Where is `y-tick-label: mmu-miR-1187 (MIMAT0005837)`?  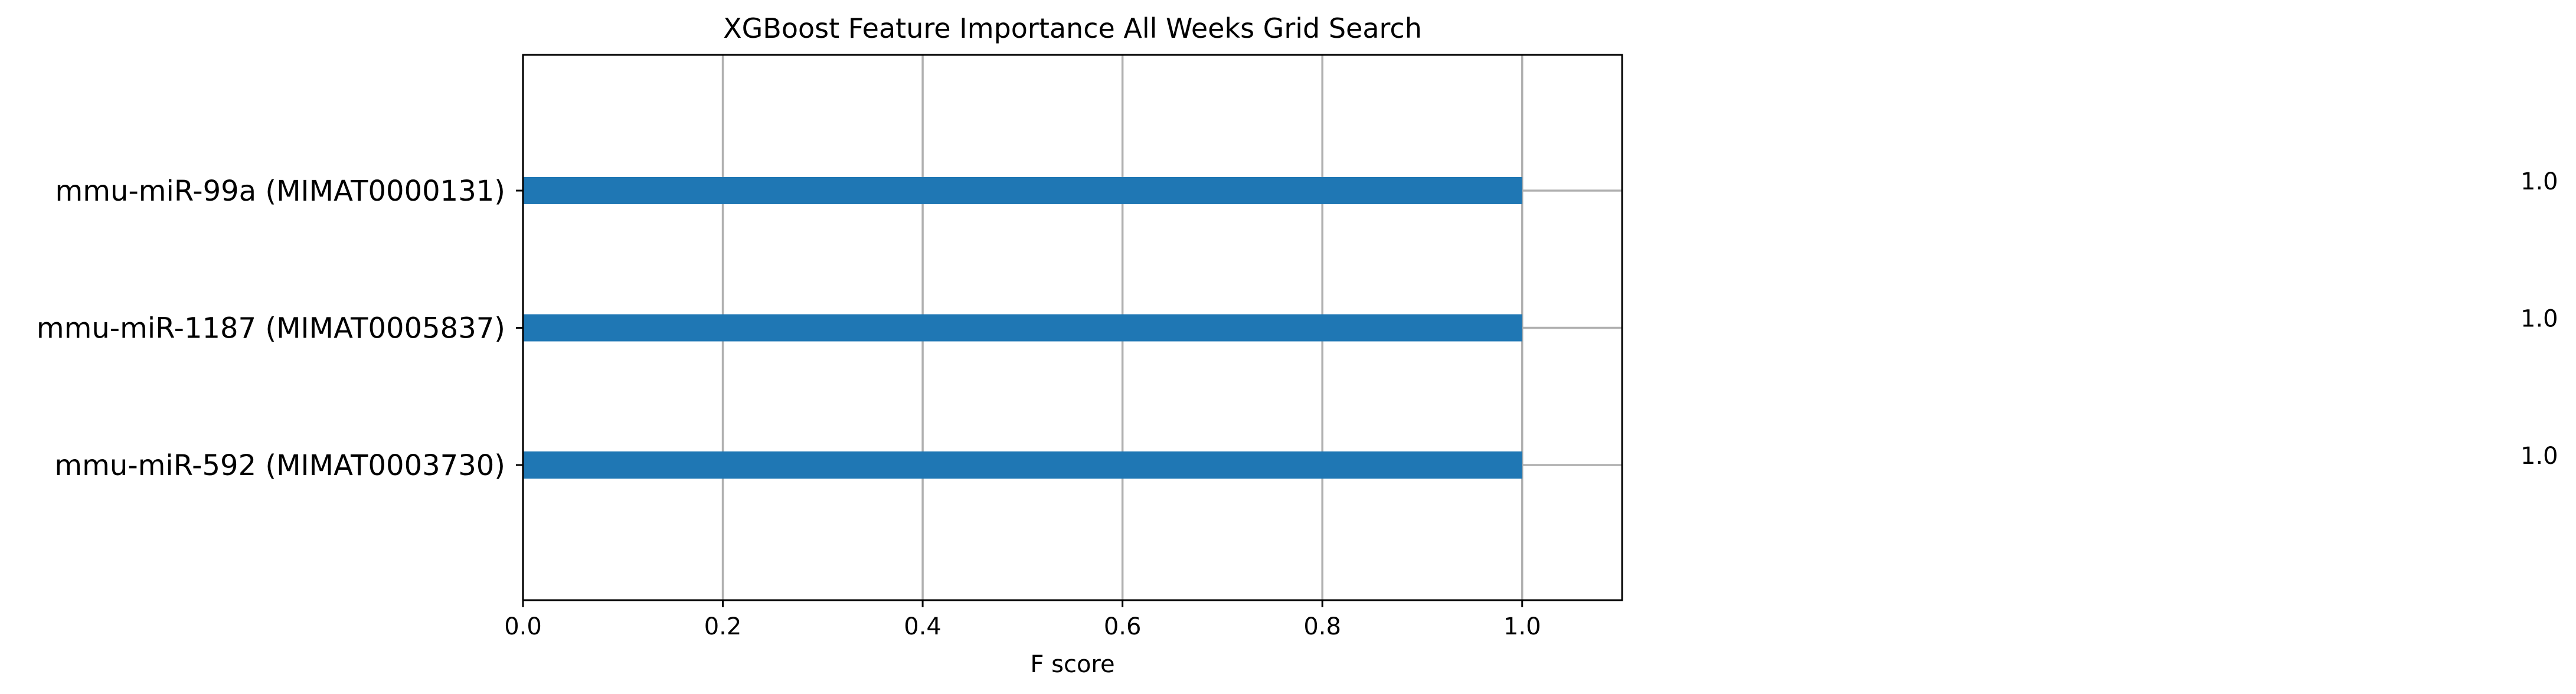 y-tick-label: mmu-miR-1187 (MIMAT0005837) is located at coordinates (271, 329).